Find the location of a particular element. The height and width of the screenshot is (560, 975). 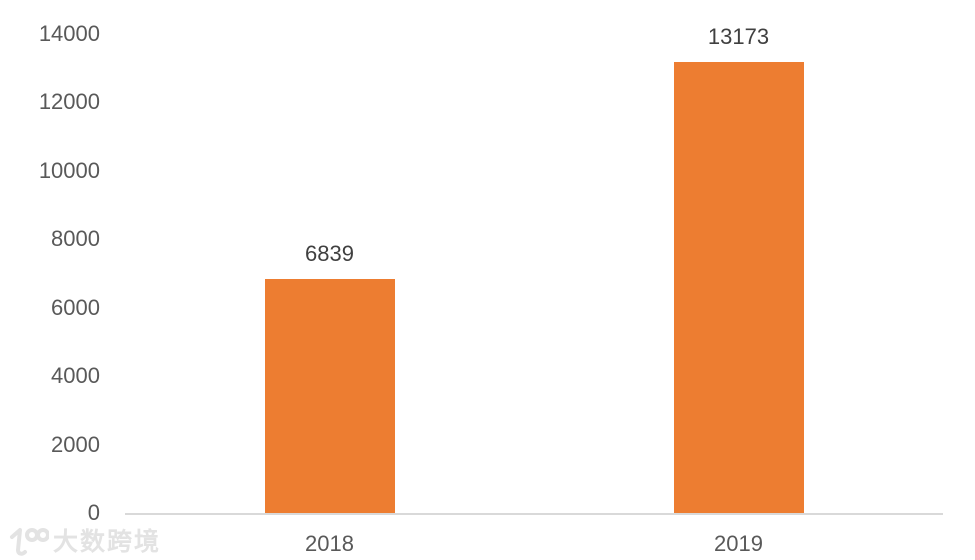

y-axis-tick-label: 10000 is located at coordinates (69, 170).